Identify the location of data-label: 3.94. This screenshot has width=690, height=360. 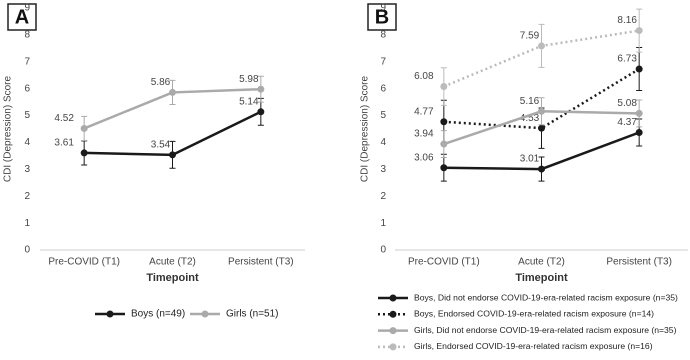
(424, 134).